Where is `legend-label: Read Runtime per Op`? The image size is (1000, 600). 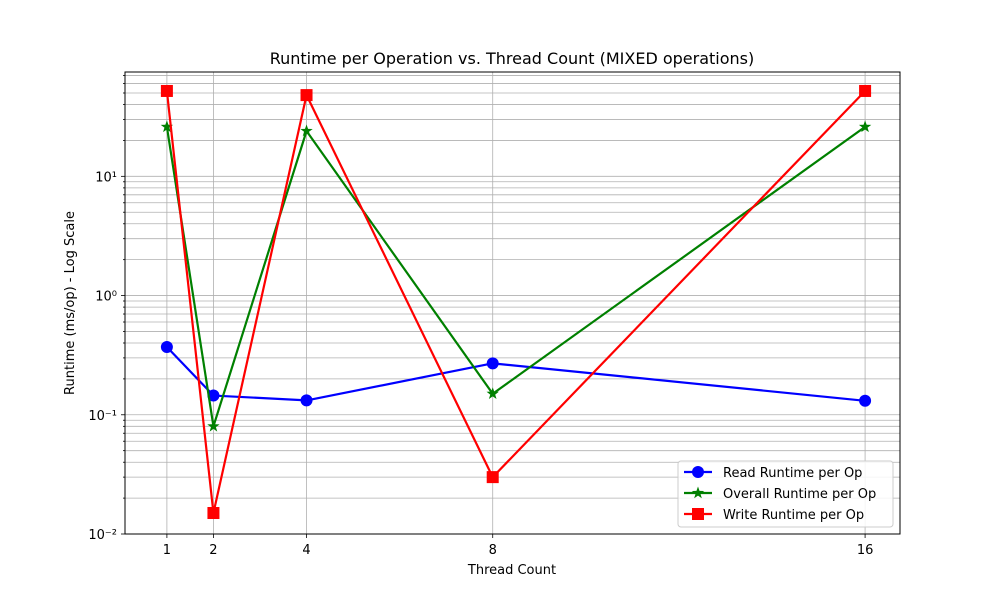 legend-label: Read Runtime per Op is located at coordinates (792, 473).